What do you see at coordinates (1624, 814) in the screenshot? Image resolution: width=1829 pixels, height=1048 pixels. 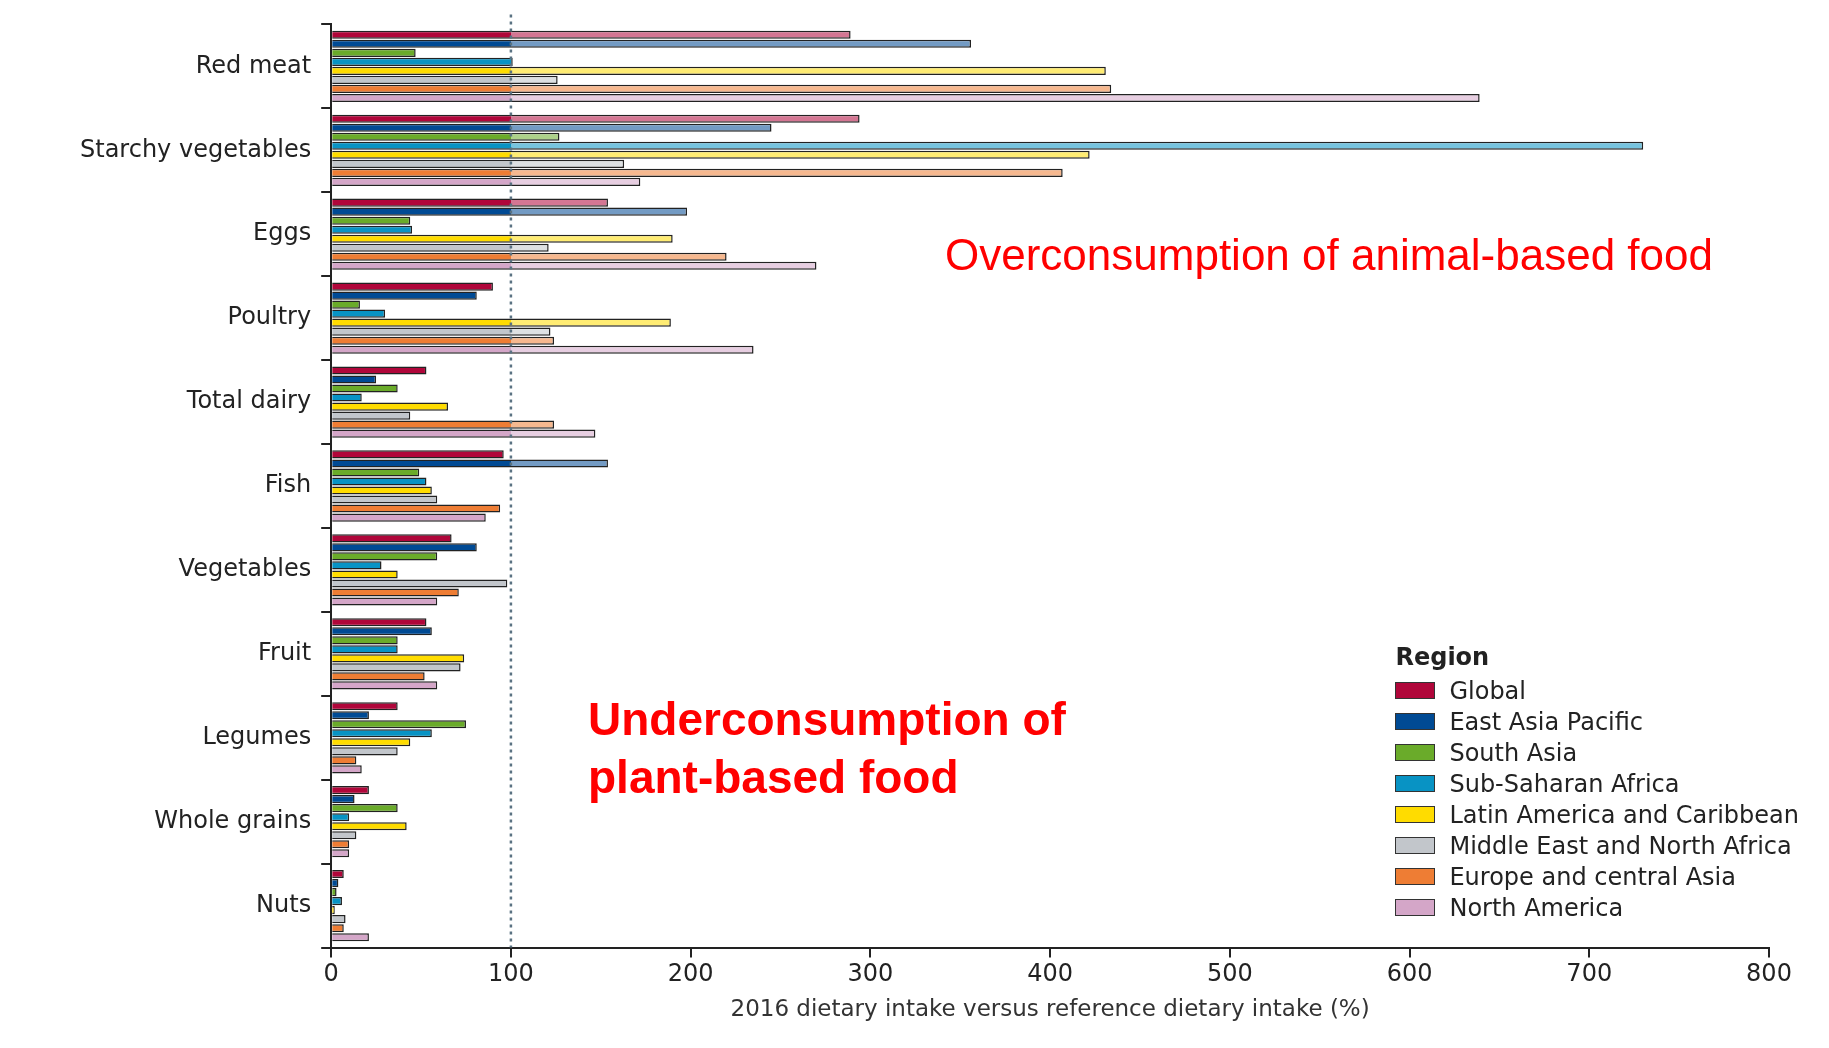 I see `legend-label: Latin America and Caribbean` at bounding box center [1624, 814].